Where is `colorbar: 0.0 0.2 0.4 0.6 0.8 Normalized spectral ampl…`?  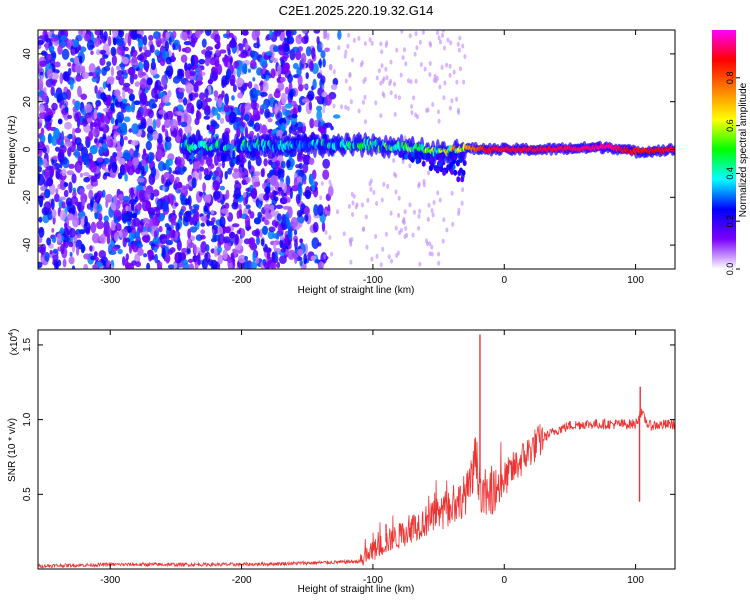
colorbar: 0.0 0.2 0.4 0.6 0.8 Normalized spectral ampl… is located at coordinates (730, 152).